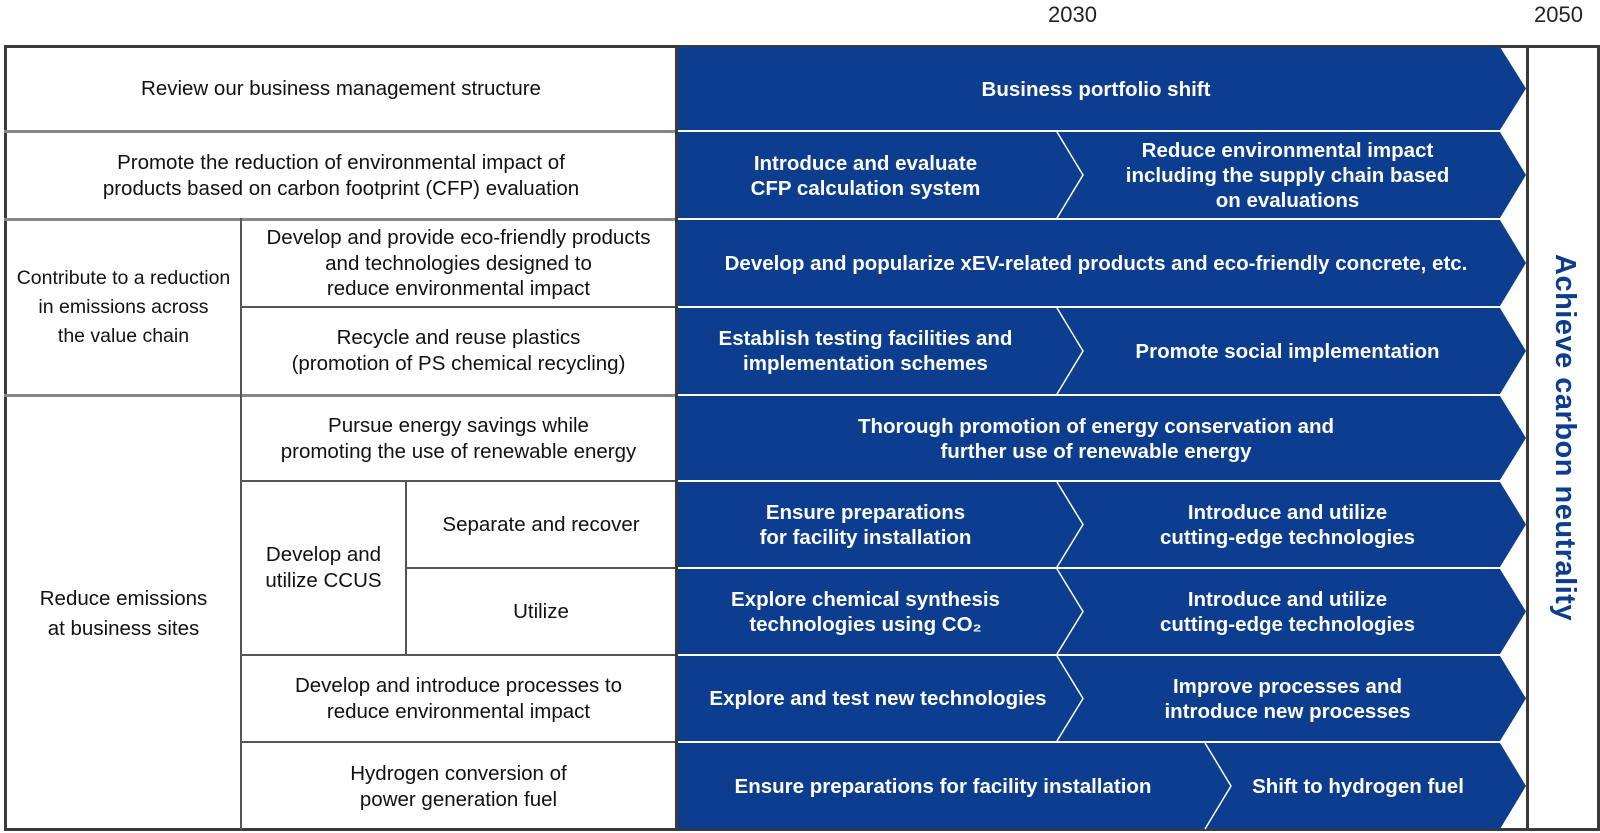  I want to click on action-shift-hydrogen: Shift to hydrogen fuel, so click(1358, 786).